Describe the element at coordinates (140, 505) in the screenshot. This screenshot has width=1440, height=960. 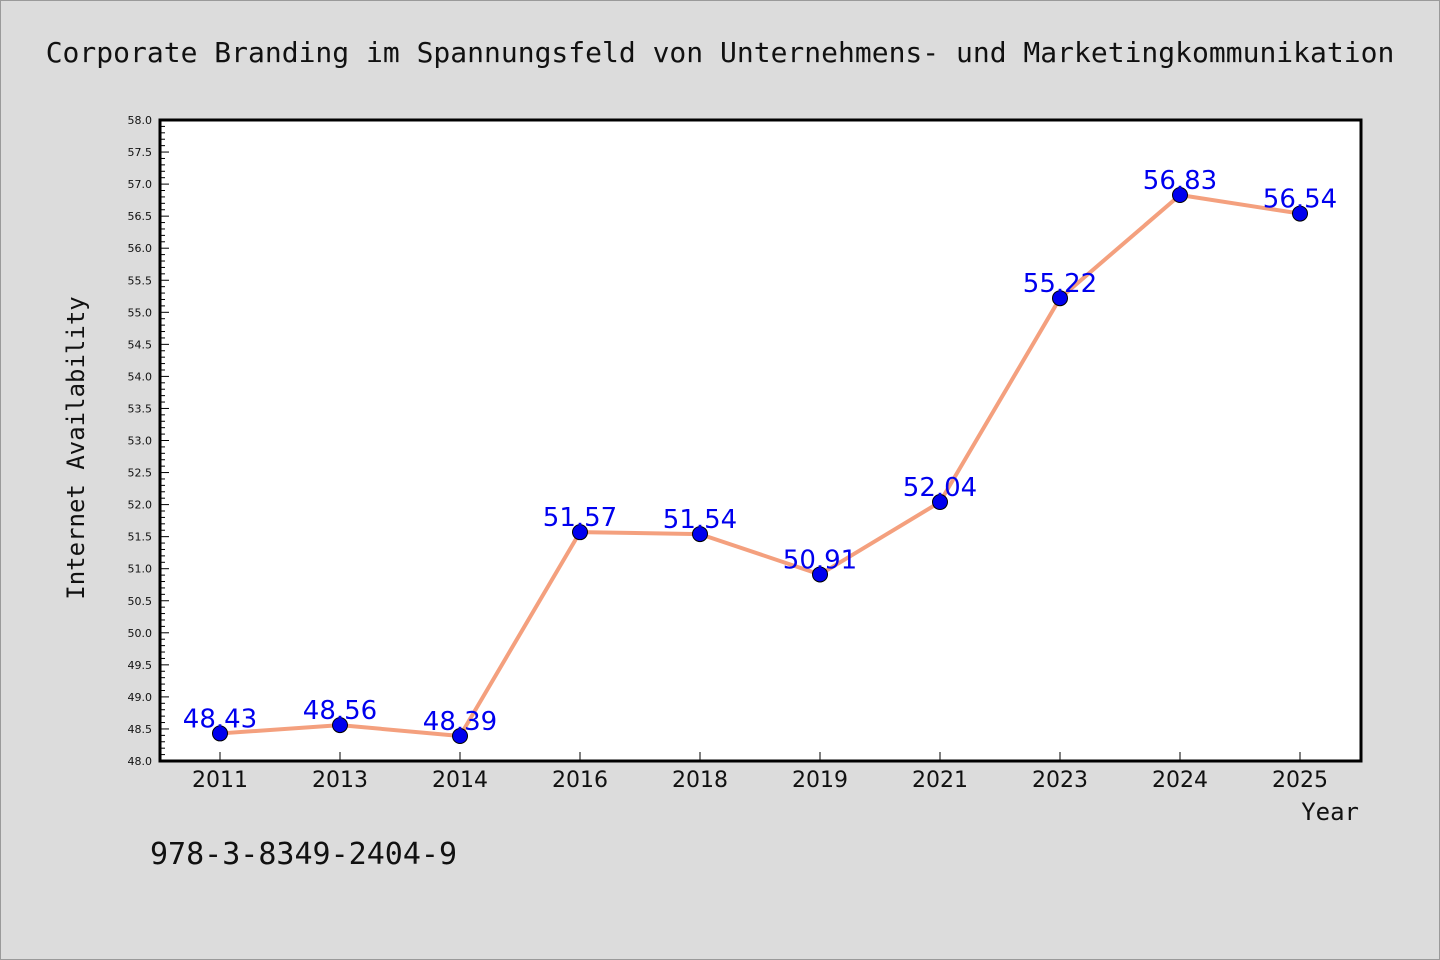
I see `y-tick-label: 52.0` at that location.